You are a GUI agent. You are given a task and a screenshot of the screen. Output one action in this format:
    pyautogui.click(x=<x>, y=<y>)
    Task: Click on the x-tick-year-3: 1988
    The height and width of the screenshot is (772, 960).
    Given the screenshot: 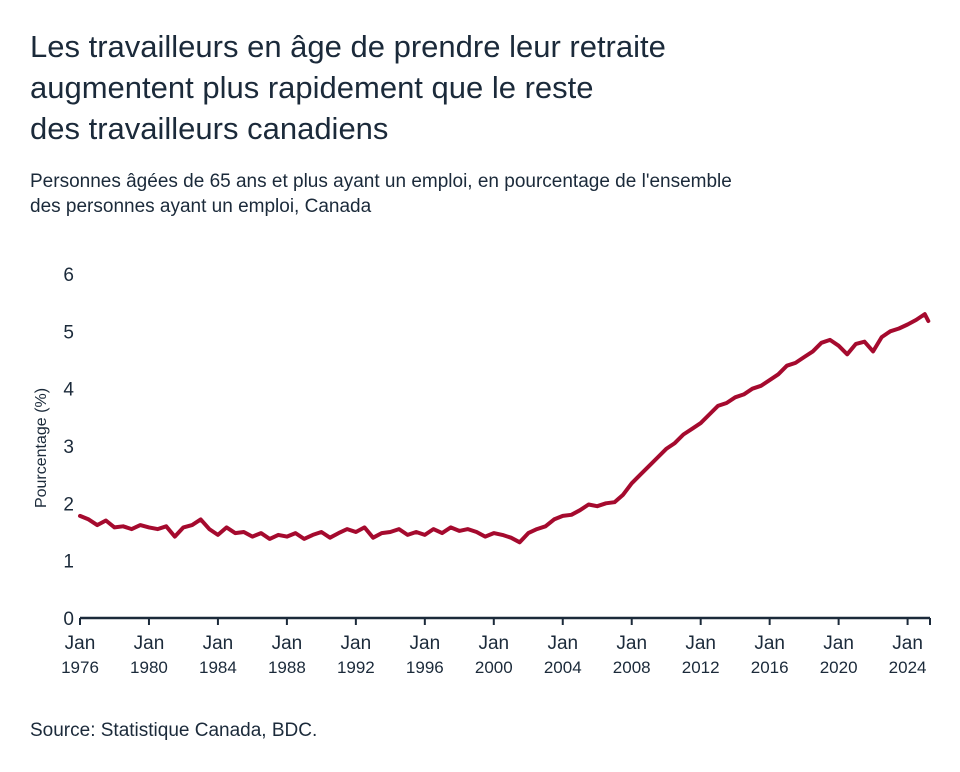 What is the action you would take?
    pyautogui.click(x=287, y=667)
    